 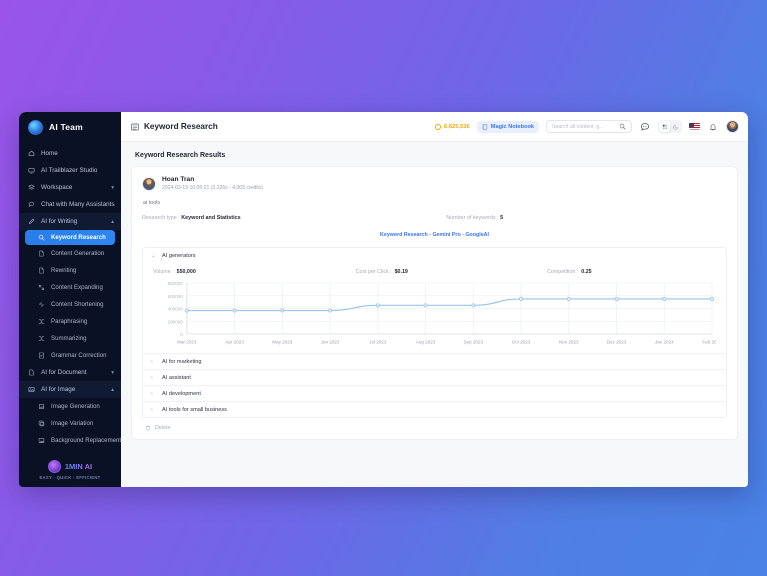 What do you see at coordinates (79, 355) in the screenshot?
I see `sidebar-item-label: Grammar Correction` at bounding box center [79, 355].